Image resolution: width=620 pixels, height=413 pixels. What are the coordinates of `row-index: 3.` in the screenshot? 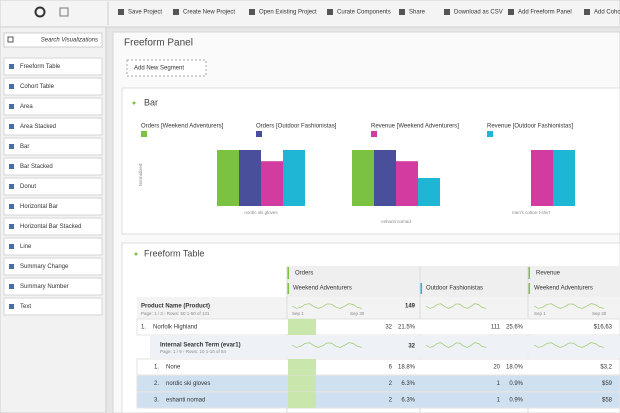 It's located at (156, 401).